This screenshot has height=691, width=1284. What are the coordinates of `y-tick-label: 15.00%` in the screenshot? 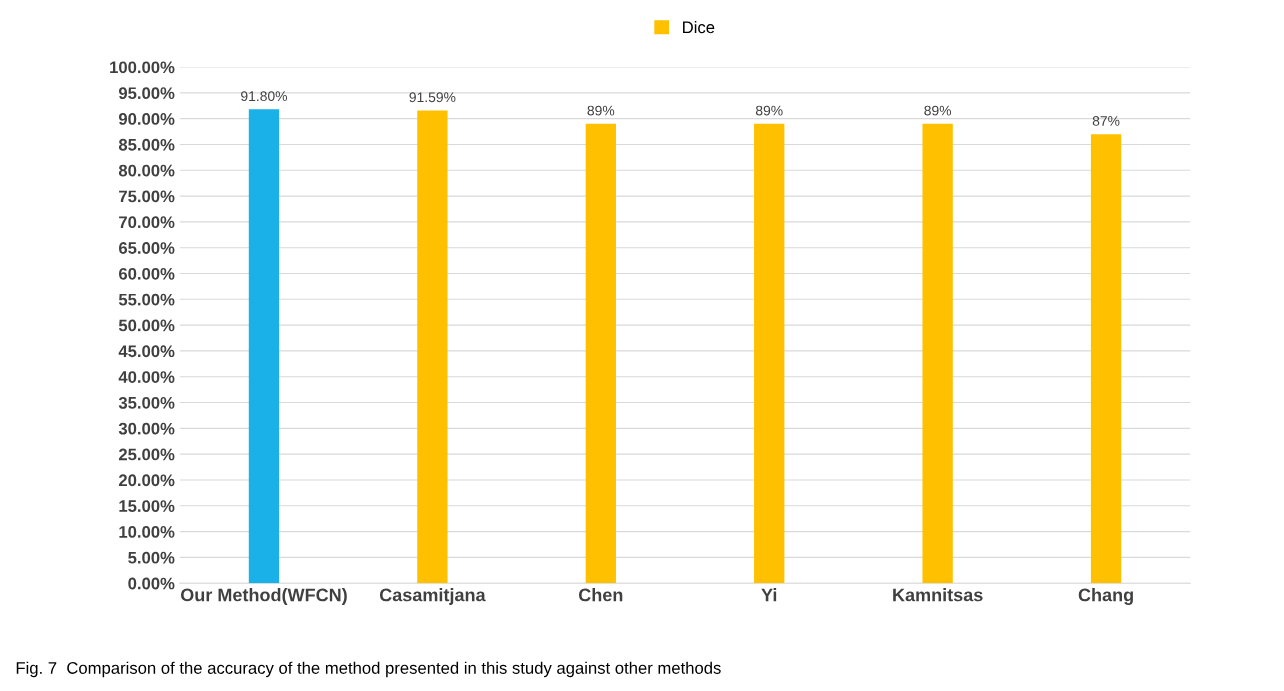 It's located at (147, 506).